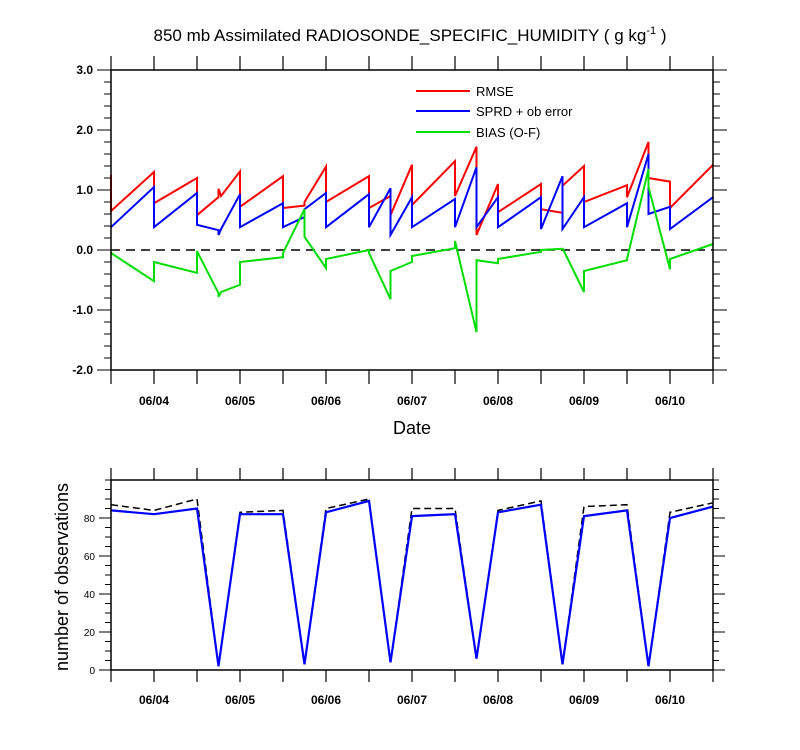  I want to click on bottom-x-tick-label: 06/05, so click(240, 700).